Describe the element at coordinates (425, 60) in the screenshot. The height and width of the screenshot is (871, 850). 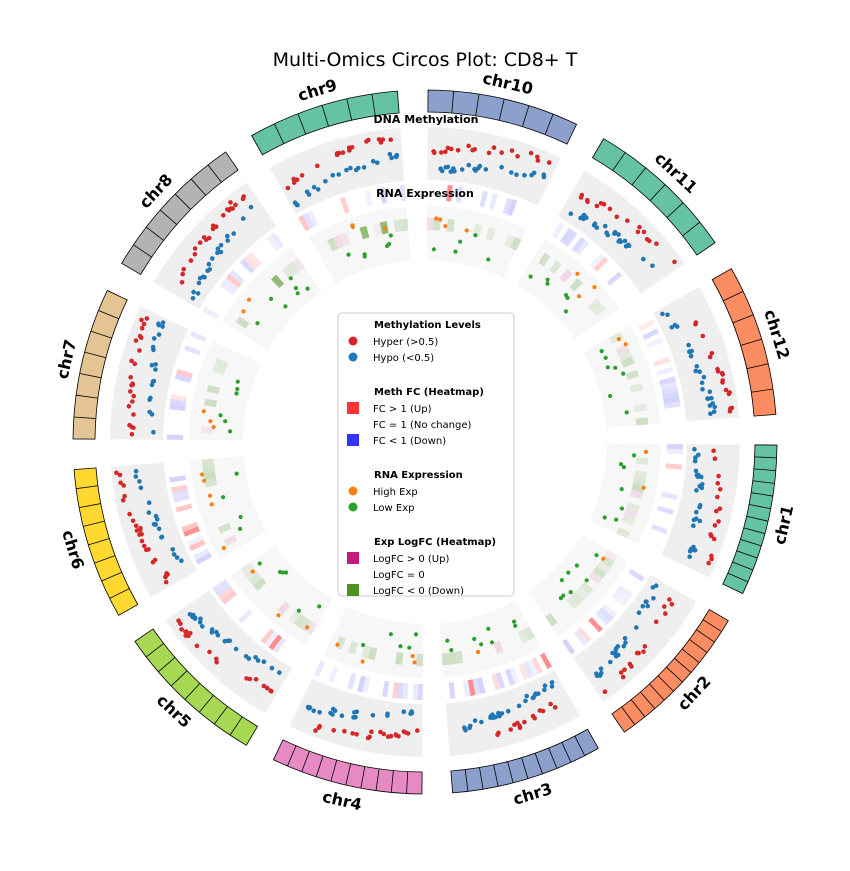
I see `chart-title: Multi-Omics Circos Plot: CD8+ T` at that location.